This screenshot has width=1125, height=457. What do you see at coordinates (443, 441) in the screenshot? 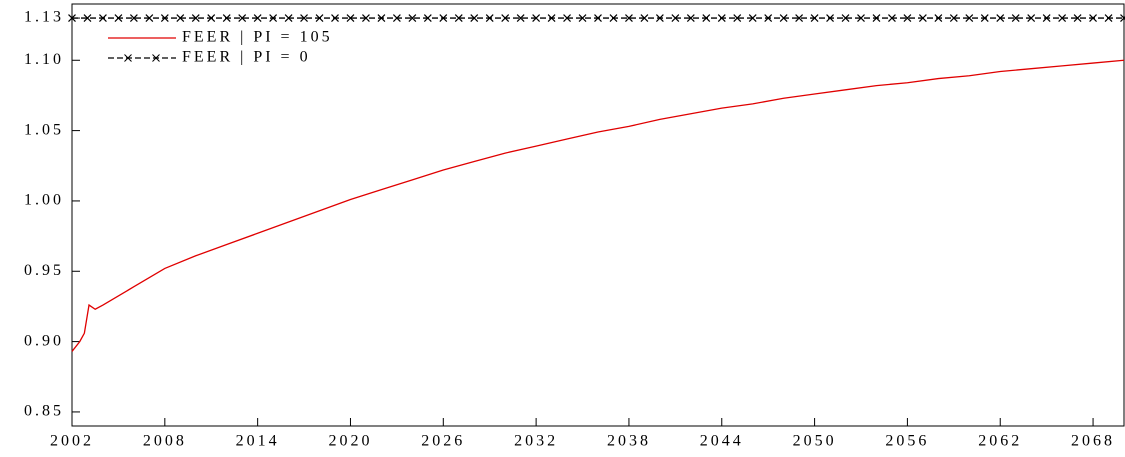
I see `x-tick-label: 2026` at bounding box center [443, 441].